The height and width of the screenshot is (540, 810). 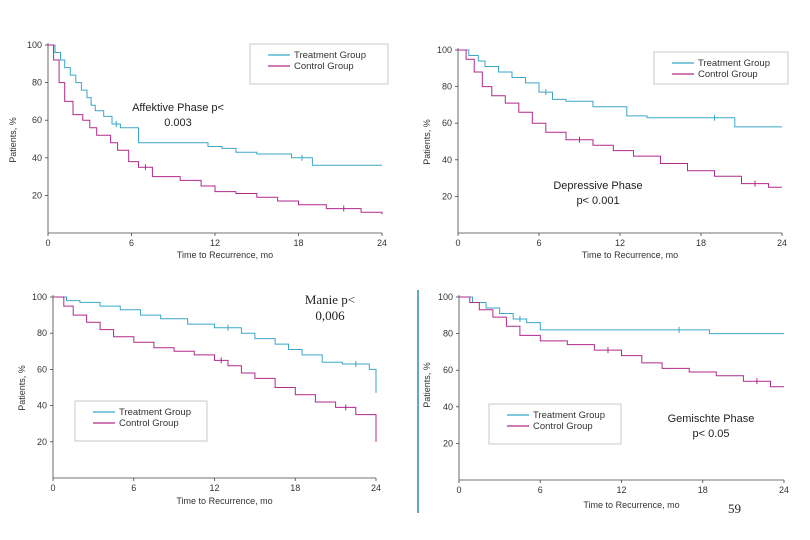 What do you see at coordinates (330, 299) in the screenshot?
I see `annotation-line-1: Manie p<` at bounding box center [330, 299].